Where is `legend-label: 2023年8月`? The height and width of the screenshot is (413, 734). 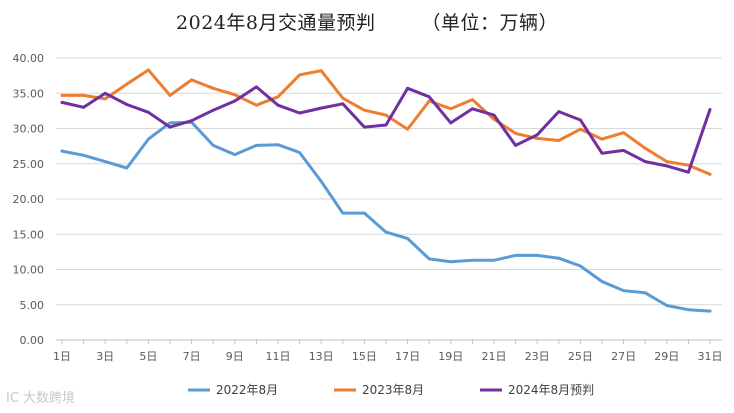
legend-label: 2023年8月 is located at coordinates (393, 390).